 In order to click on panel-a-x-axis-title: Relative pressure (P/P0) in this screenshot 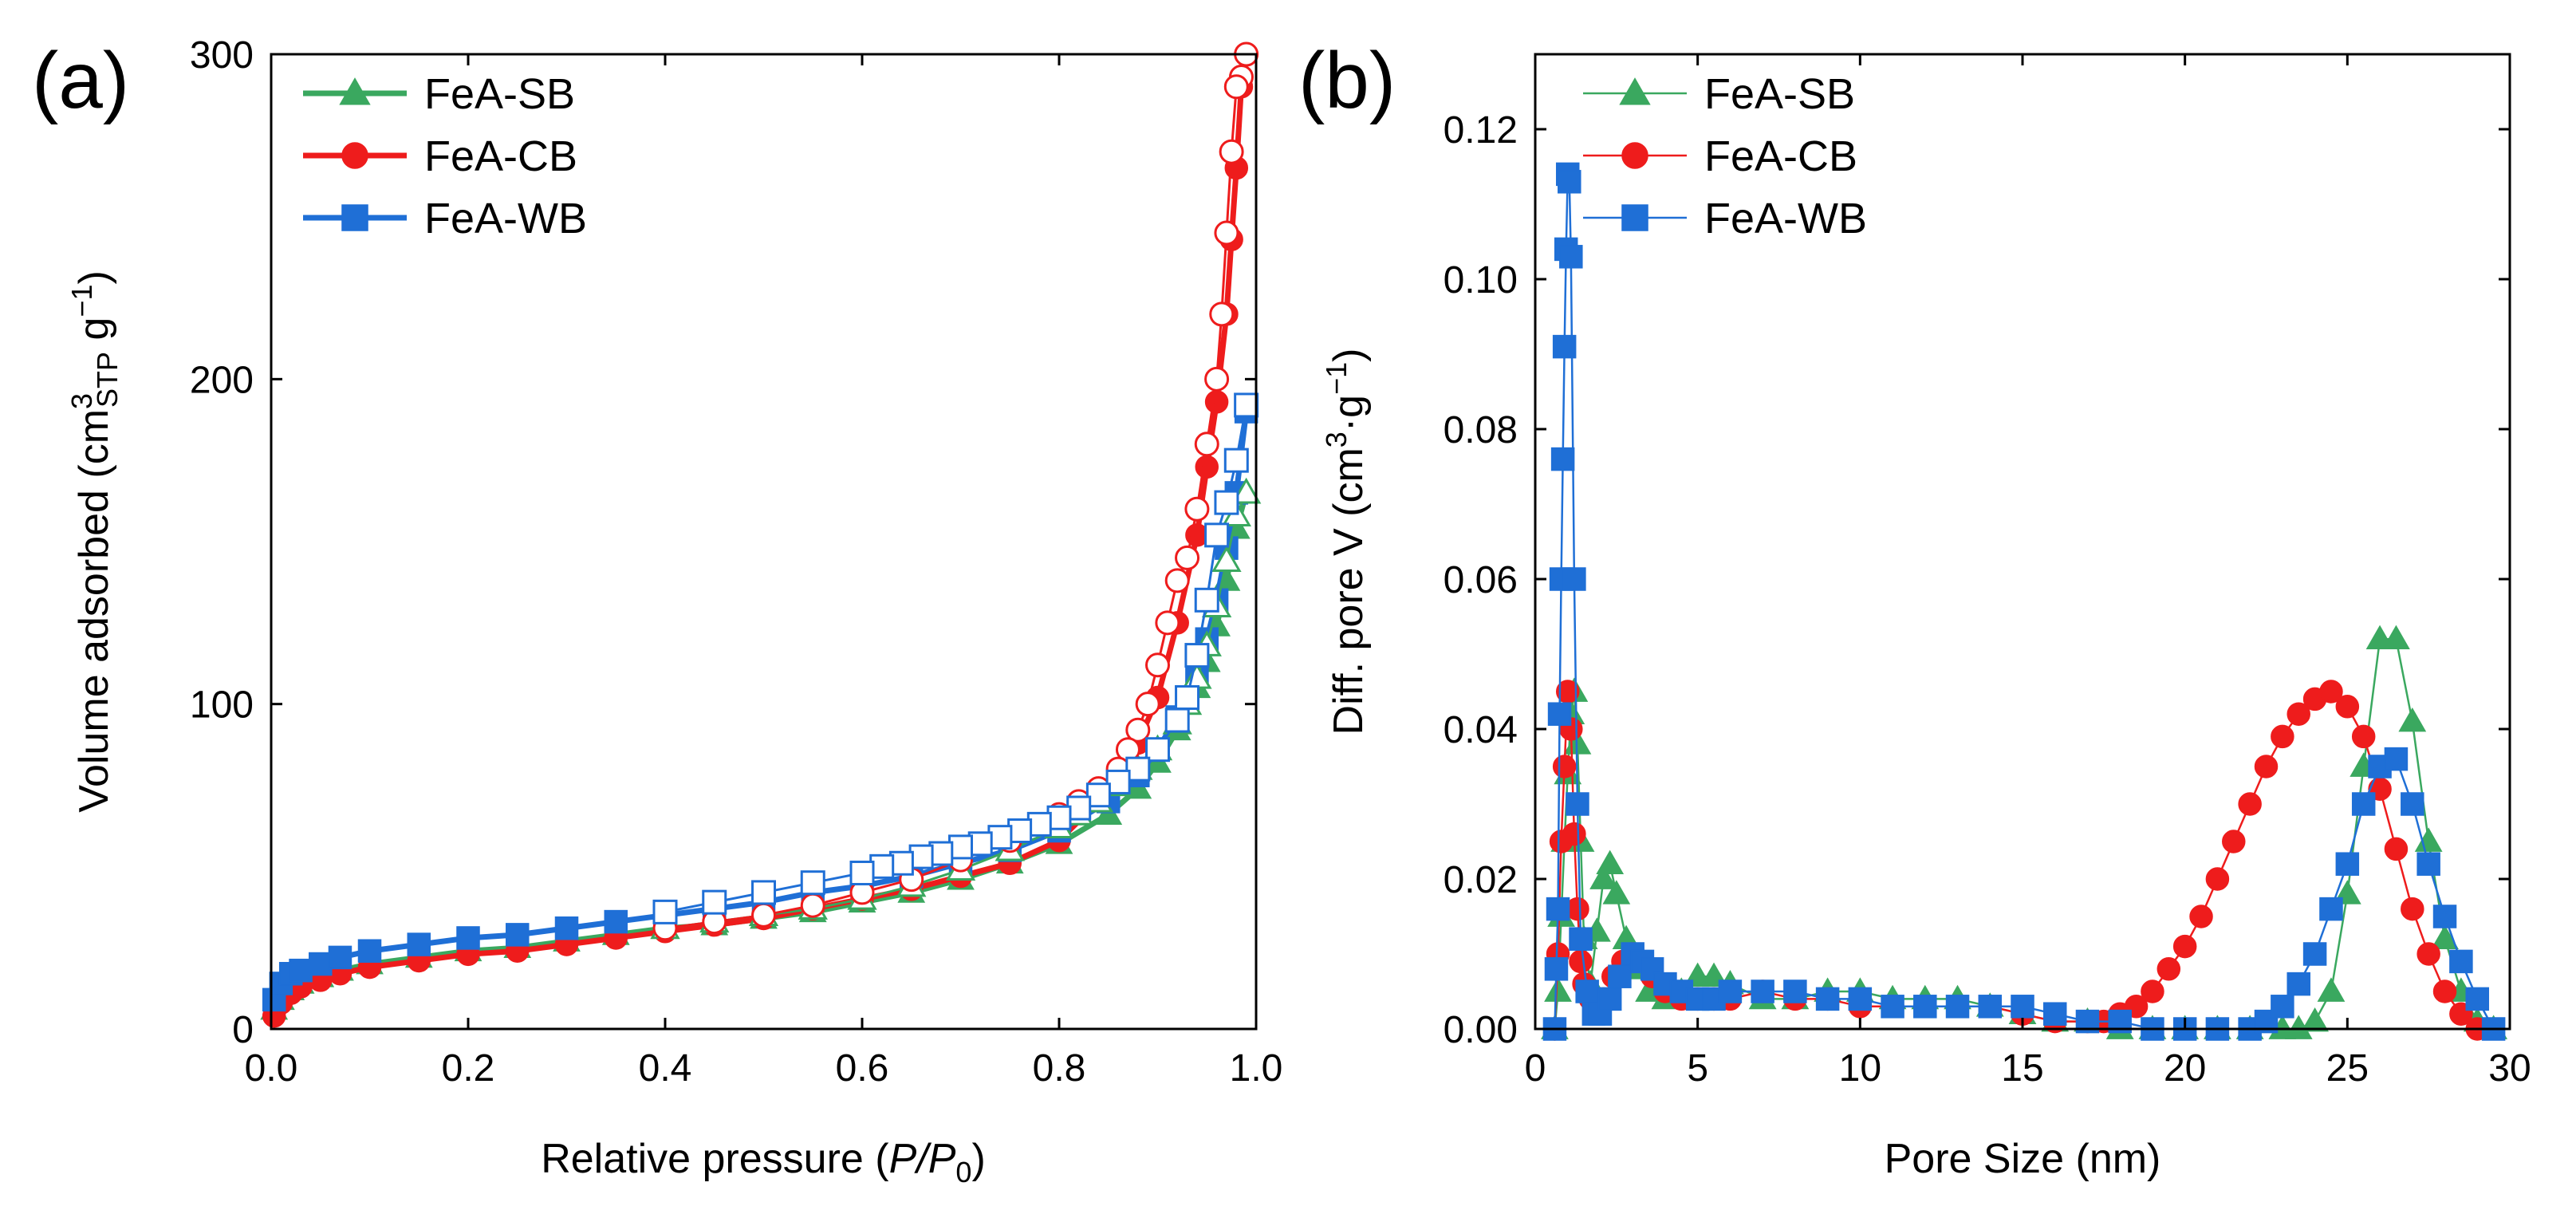, I will do `click(763, 1162)`.